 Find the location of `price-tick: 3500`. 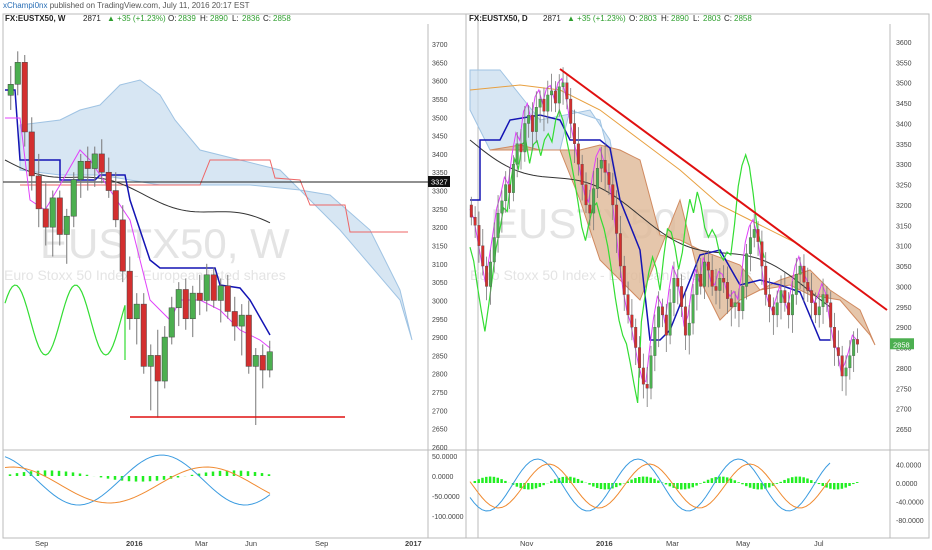

price-tick: 3500 is located at coordinates (440, 118).